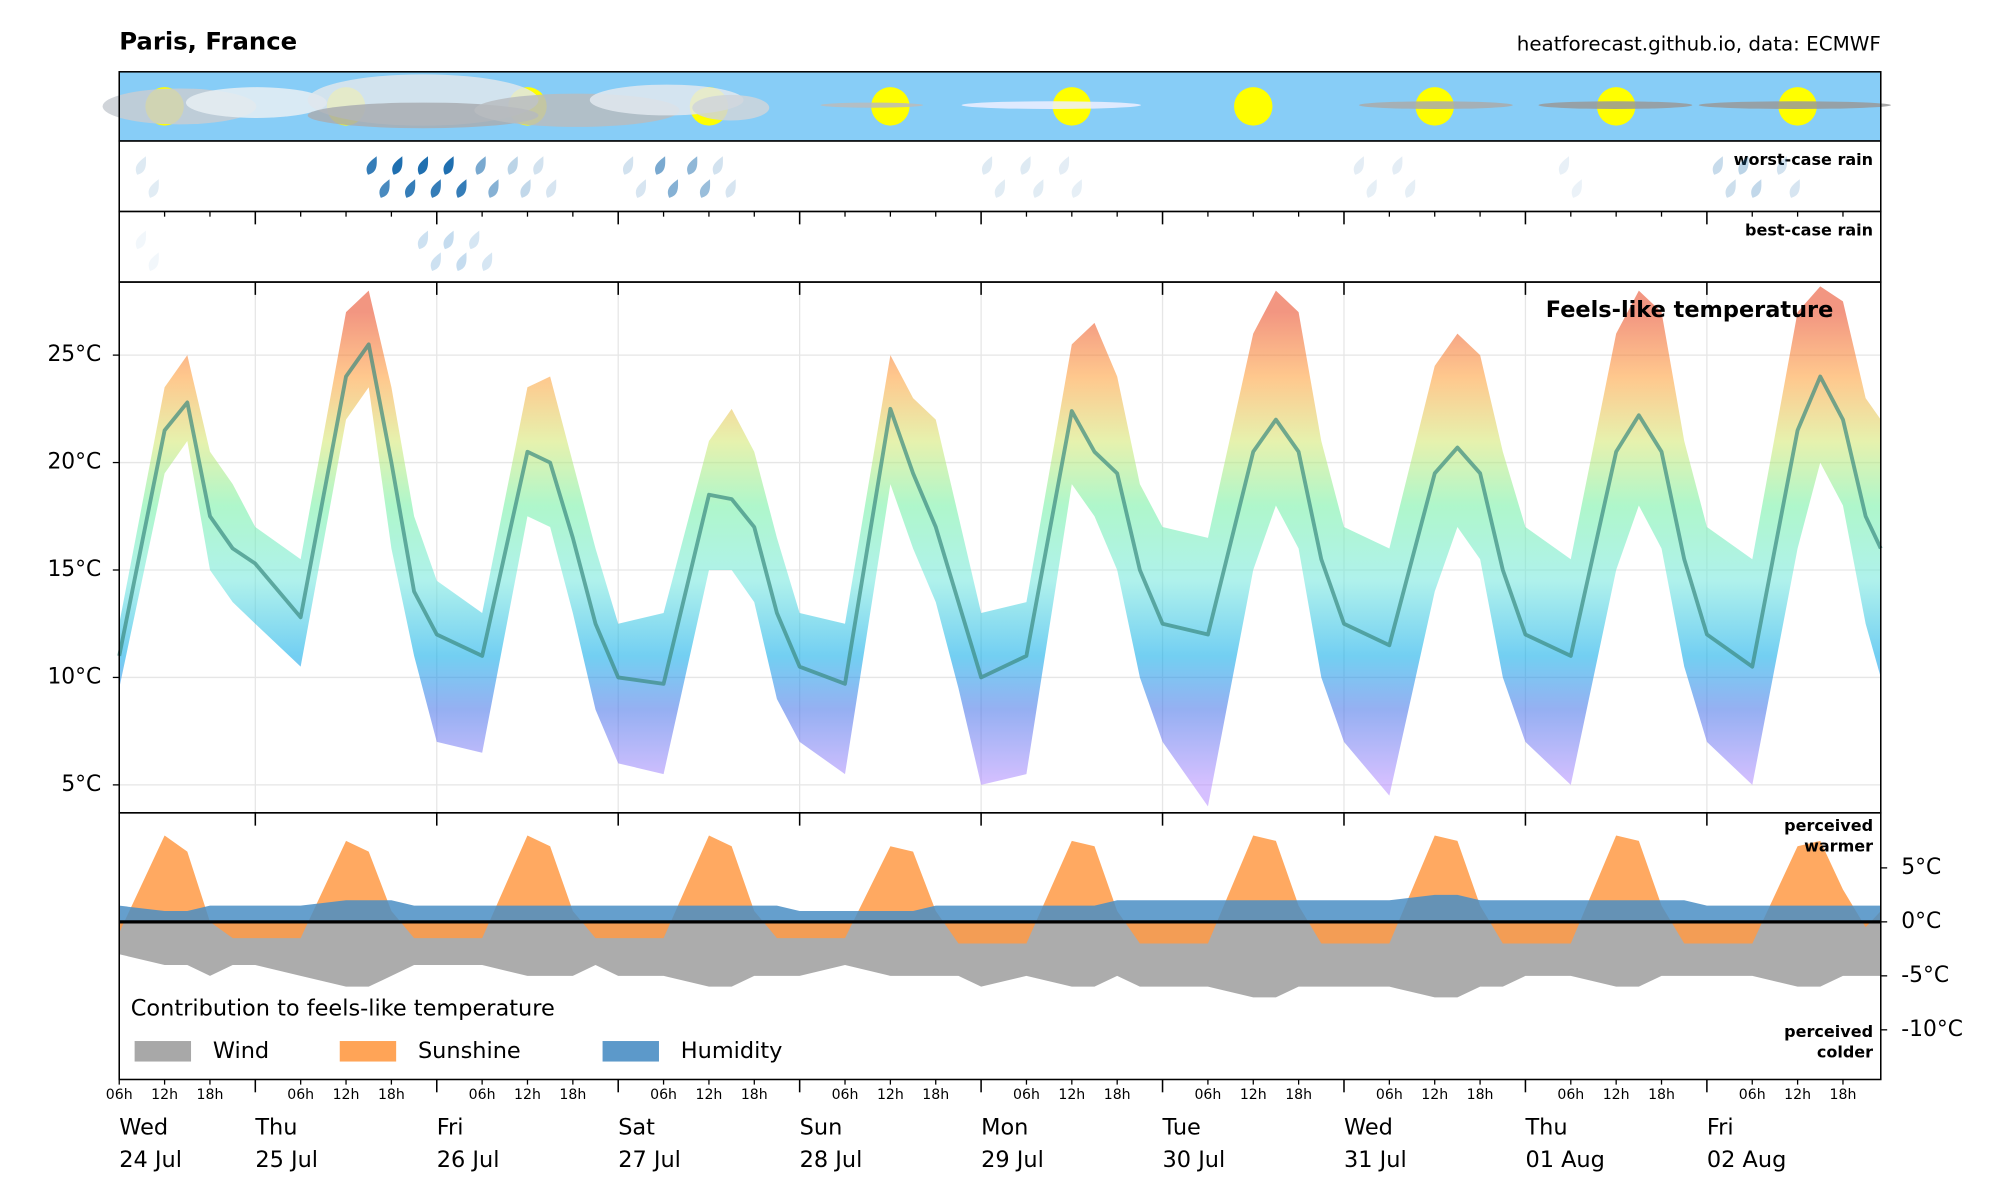 This screenshot has width=2000, height=1200. Describe the element at coordinates (74, 569) in the screenshot. I see `y-tick-label: 15°C` at that location.